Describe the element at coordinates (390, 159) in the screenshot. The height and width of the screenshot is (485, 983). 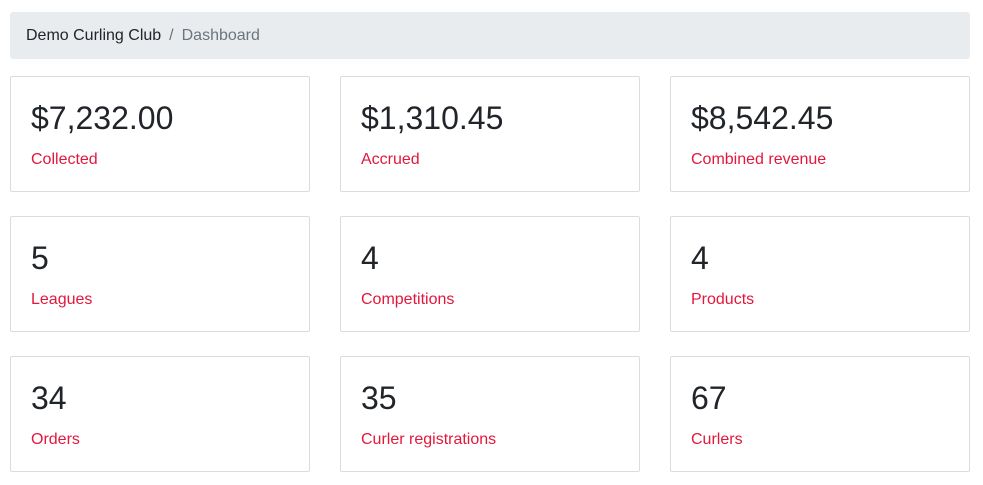
I see `stat-label: Accrued` at that location.